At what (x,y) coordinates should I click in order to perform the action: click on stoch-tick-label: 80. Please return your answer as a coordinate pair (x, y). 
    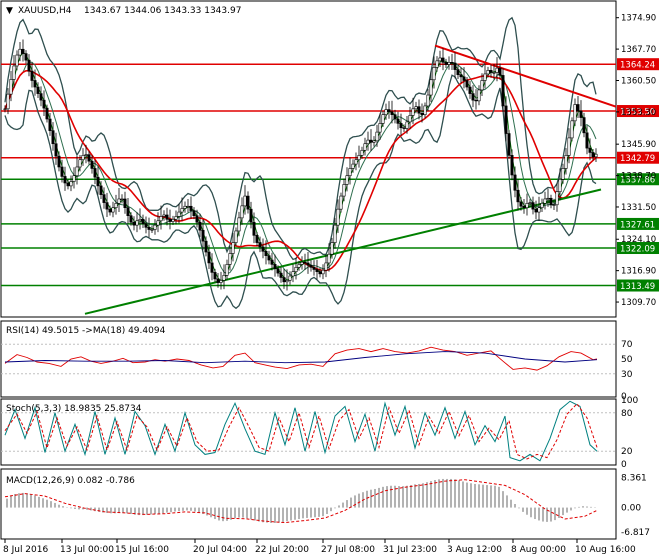
    Looking at the image, I should click on (627, 414).